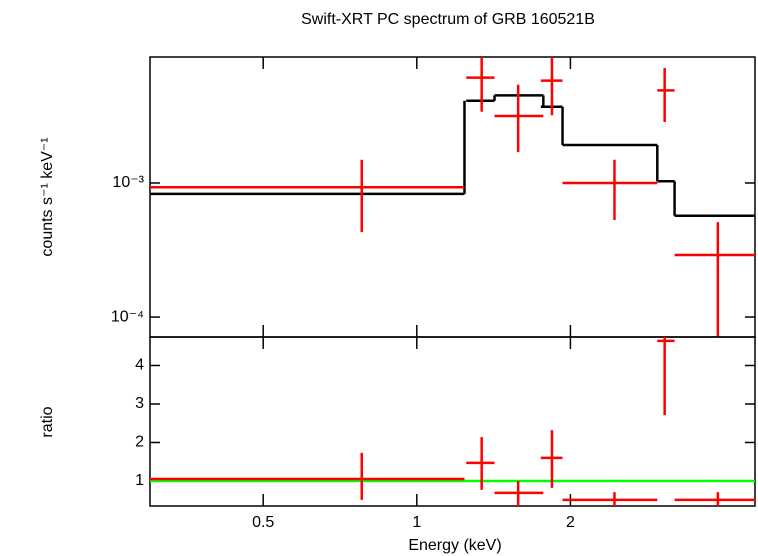 This screenshot has width=758, height=556. I want to click on x-tick-label: 0.5, so click(263, 522).